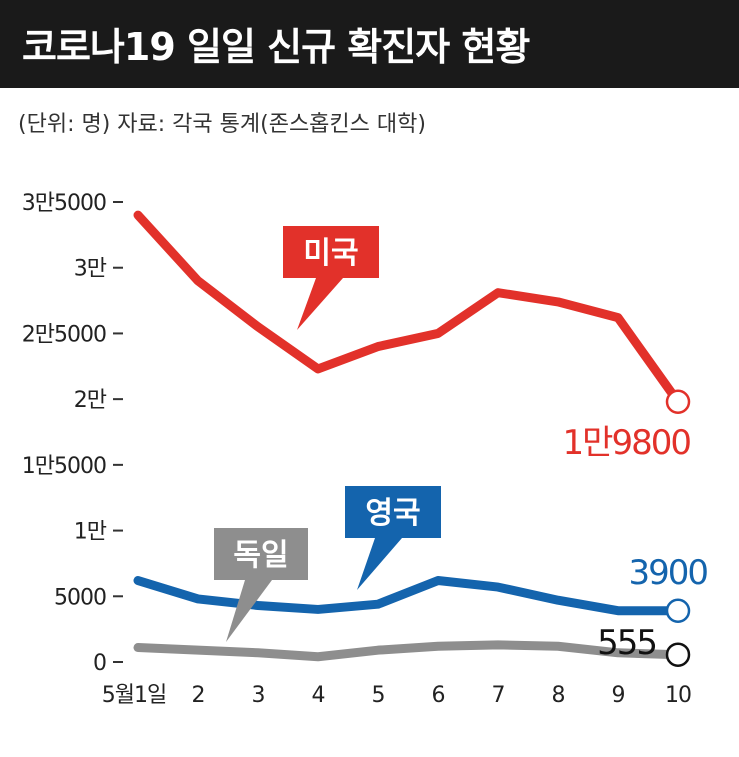 This screenshot has height=757, width=739. What do you see at coordinates (276, 47) in the screenshot?
I see `chart-title: 코로나19 일일 신규 확진자 현황` at bounding box center [276, 47].